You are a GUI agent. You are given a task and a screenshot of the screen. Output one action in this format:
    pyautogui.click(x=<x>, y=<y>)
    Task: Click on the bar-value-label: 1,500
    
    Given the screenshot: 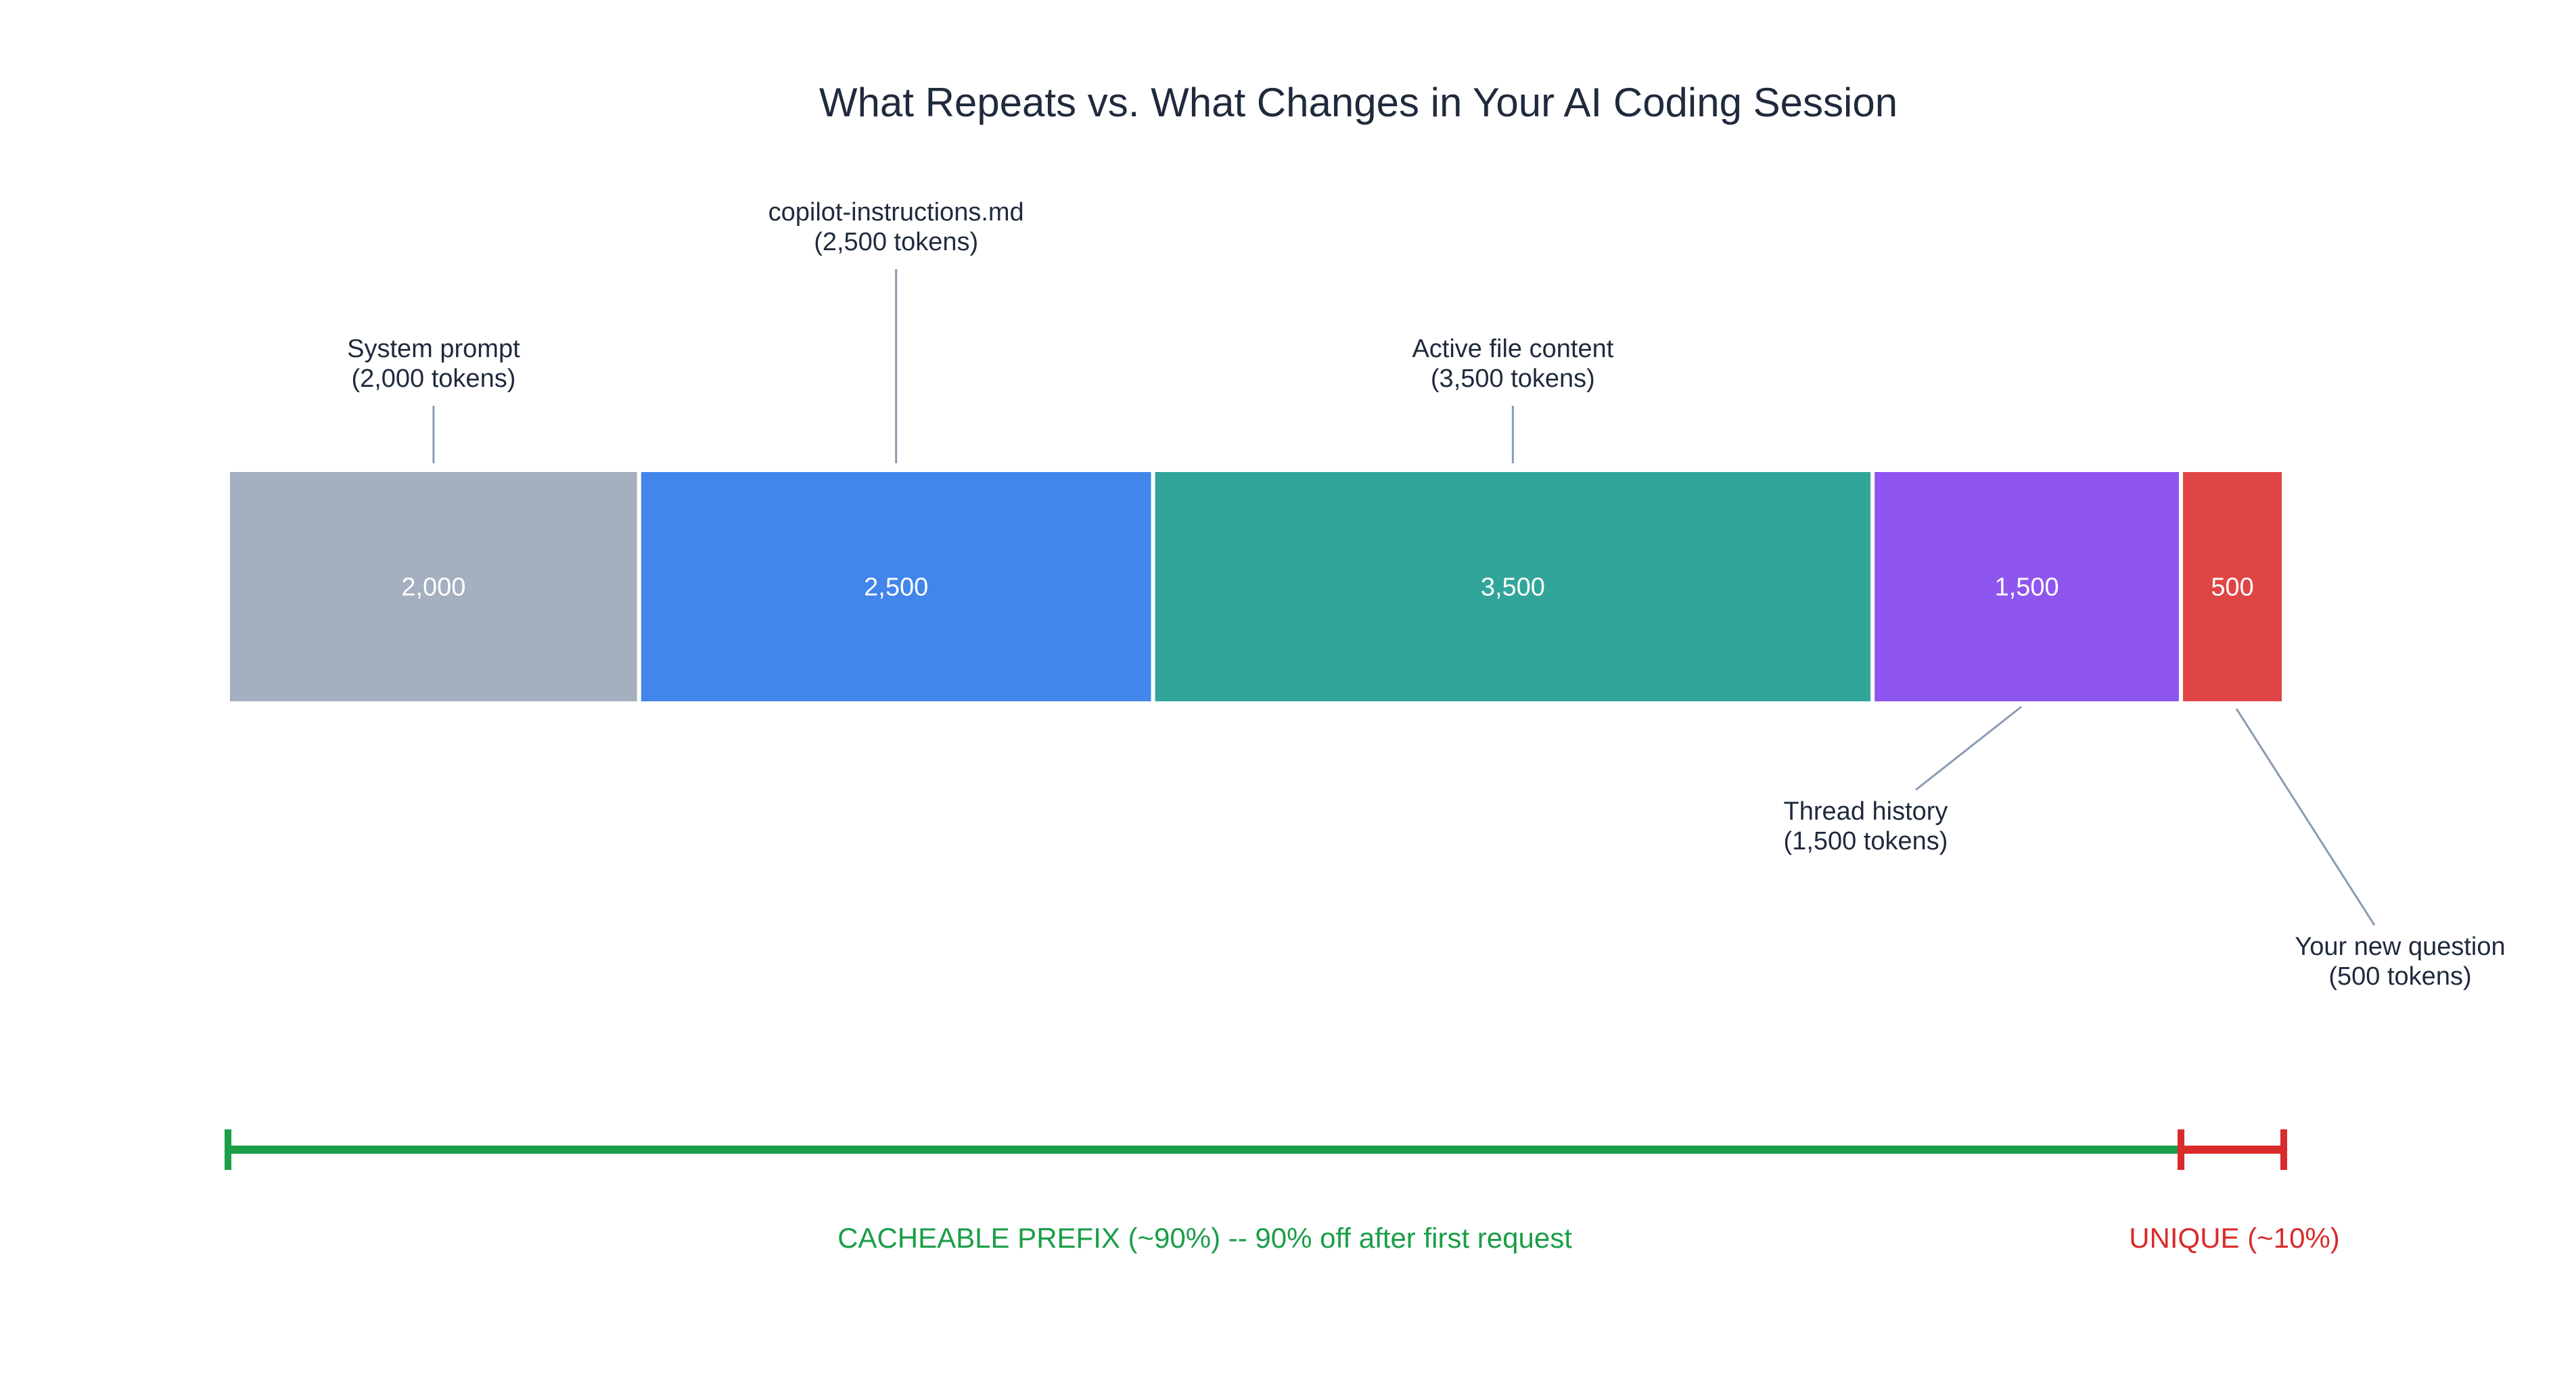 What is the action you would take?
    pyautogui.click(x=2027, y=587)
    